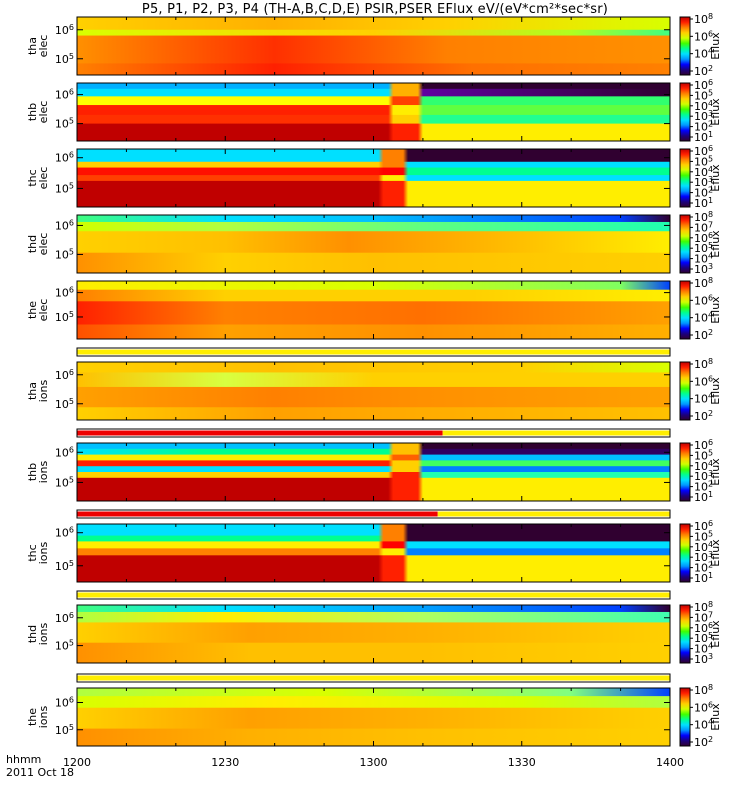  I want to click on panel-the-ions, so click(384, 717).